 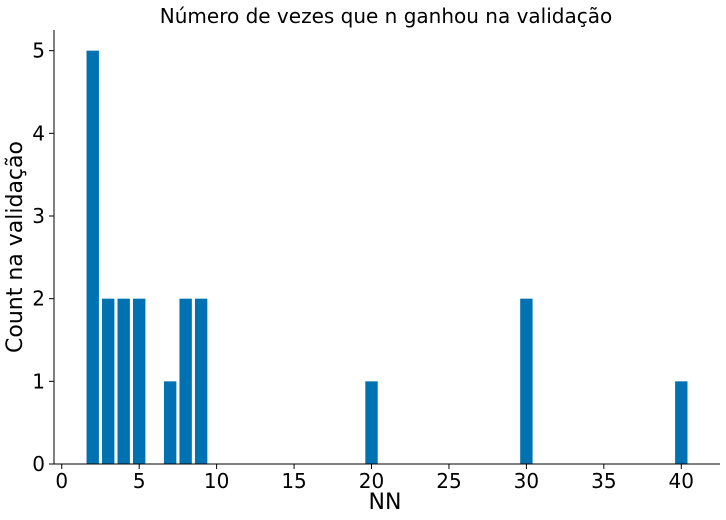 I want to click on x-tick-label: 5, so click(x=139, y=481).